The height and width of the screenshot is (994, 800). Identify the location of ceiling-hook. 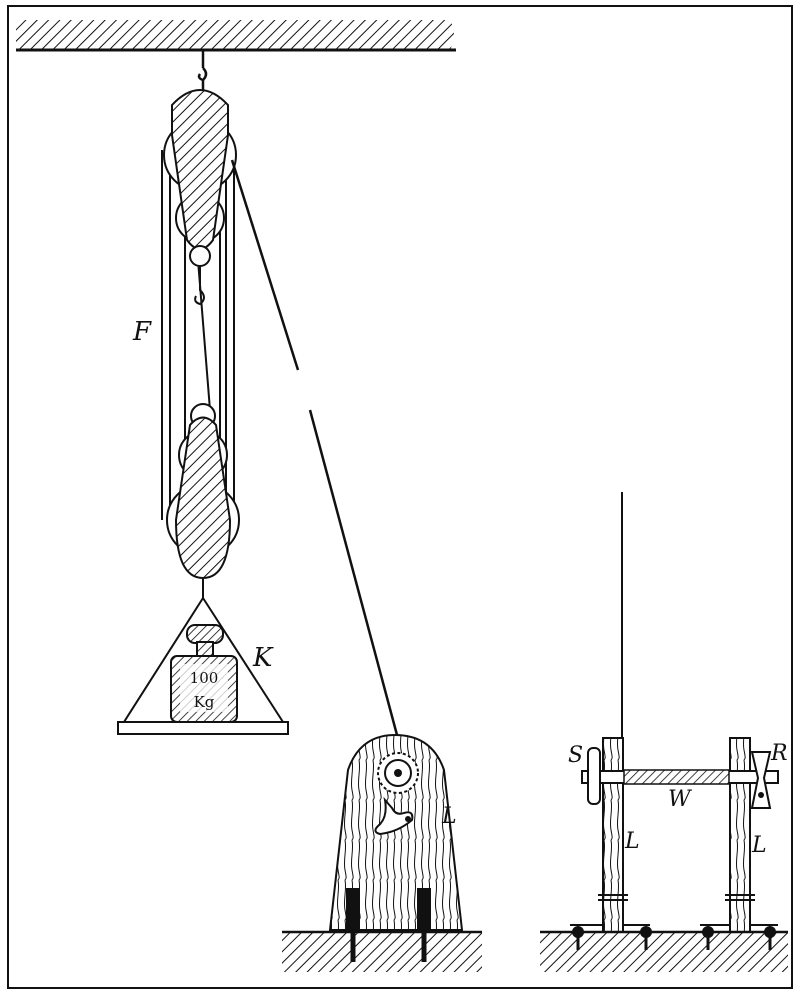
(202, 70).